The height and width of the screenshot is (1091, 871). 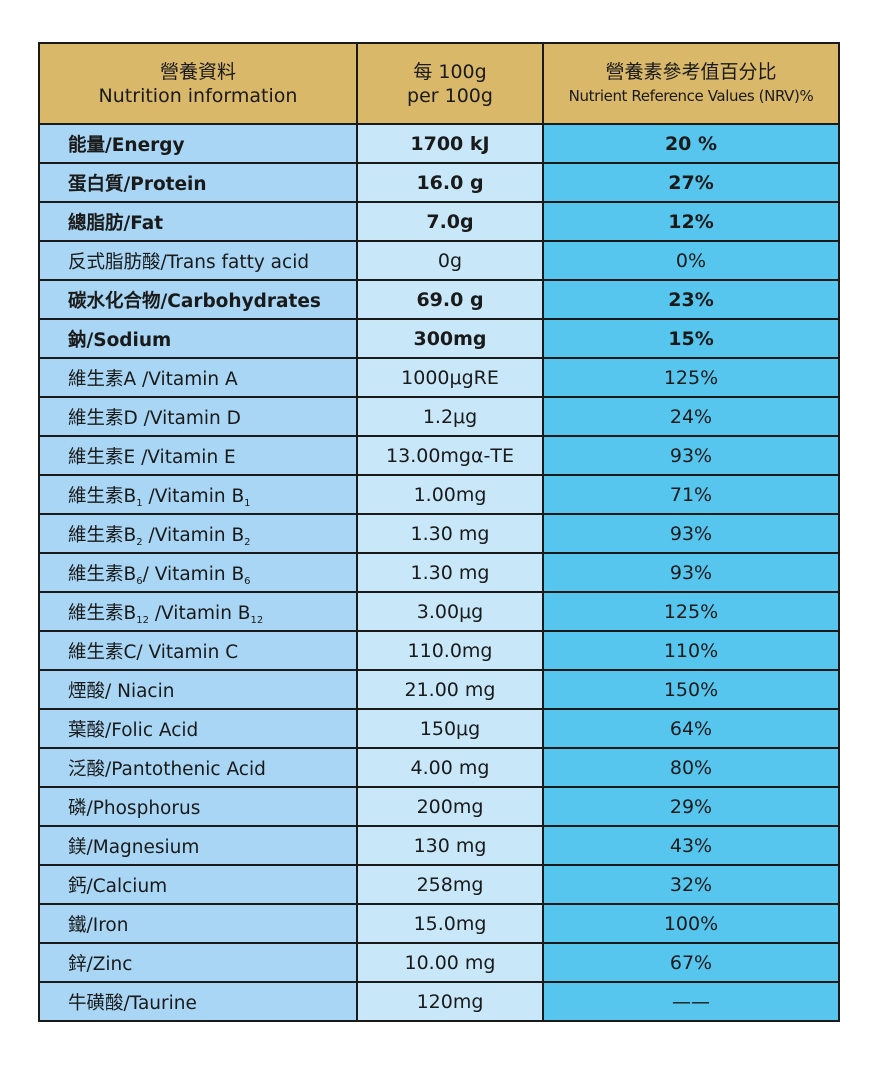 What do you see at coordinates (691, 845) in the screenshot?
I see `nutrient-nrv: 43%` at bounding box center [691, 845].